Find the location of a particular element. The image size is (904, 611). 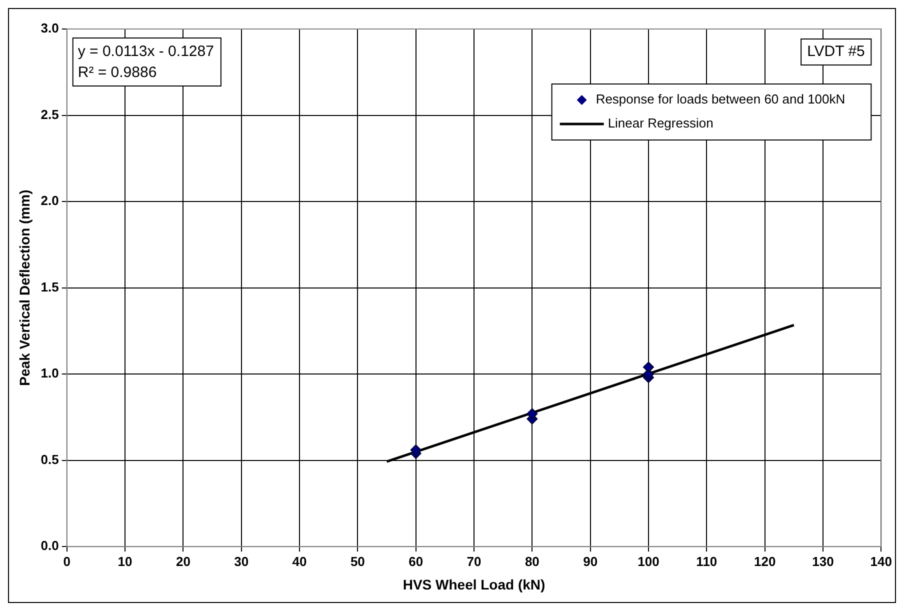

x-tick-label: 140 is located at coordinates (881, 561).